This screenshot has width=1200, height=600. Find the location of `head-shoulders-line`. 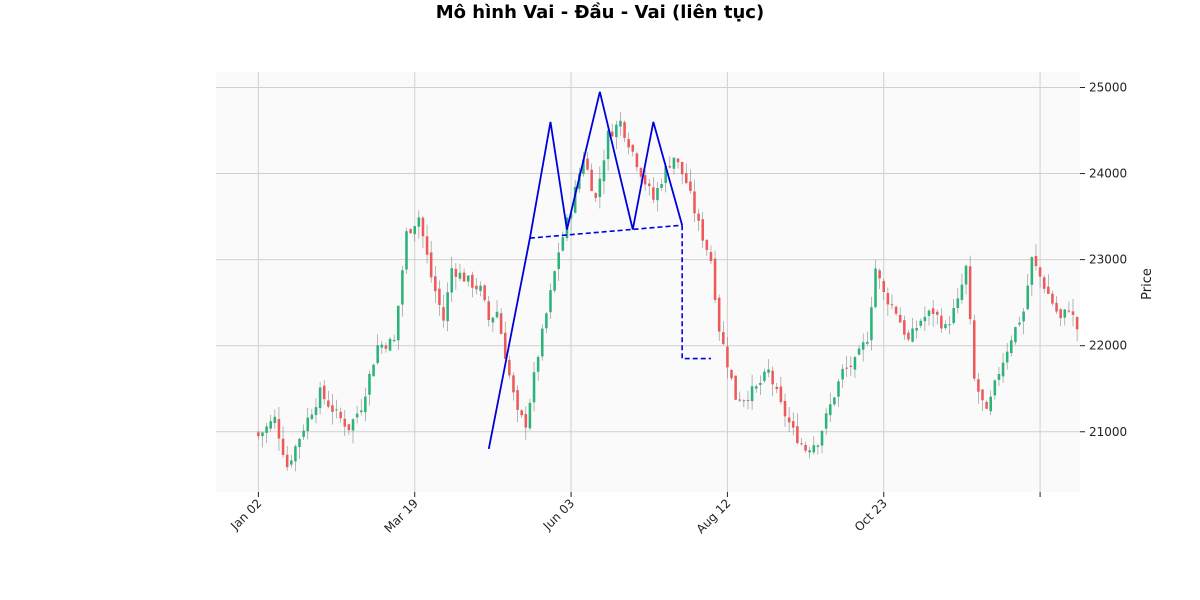

head-shoulders-line is located at coordinates (585, 270).